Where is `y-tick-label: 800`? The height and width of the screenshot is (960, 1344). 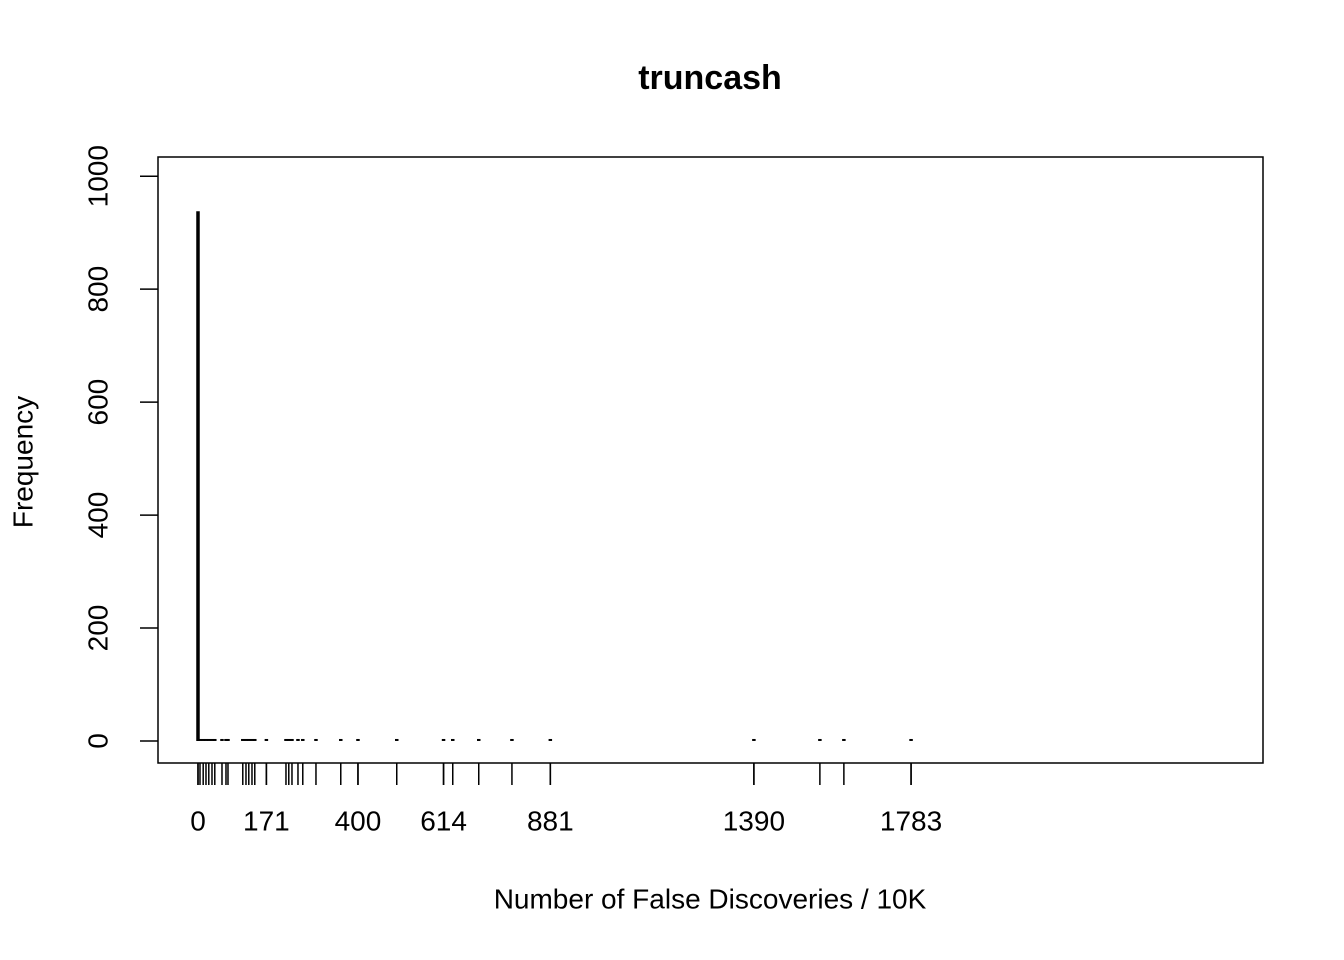
y-tick-label: 800 is located at coordinates (97, 289).